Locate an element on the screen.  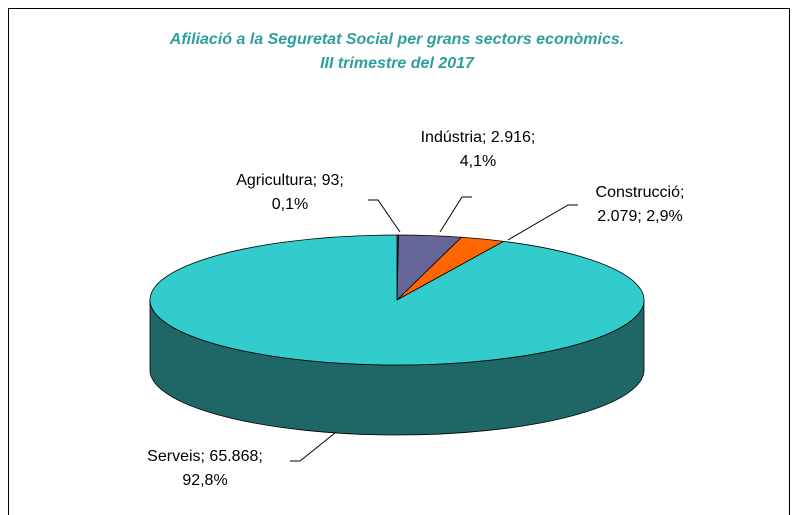
data-label-part: Serveis is located at coordinates (173, 456).